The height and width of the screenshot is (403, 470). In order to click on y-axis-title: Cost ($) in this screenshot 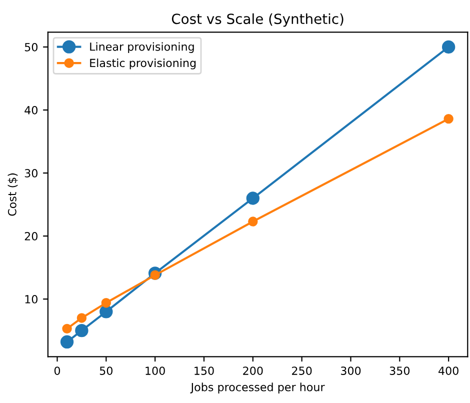, I will do `click(13, 194)`.